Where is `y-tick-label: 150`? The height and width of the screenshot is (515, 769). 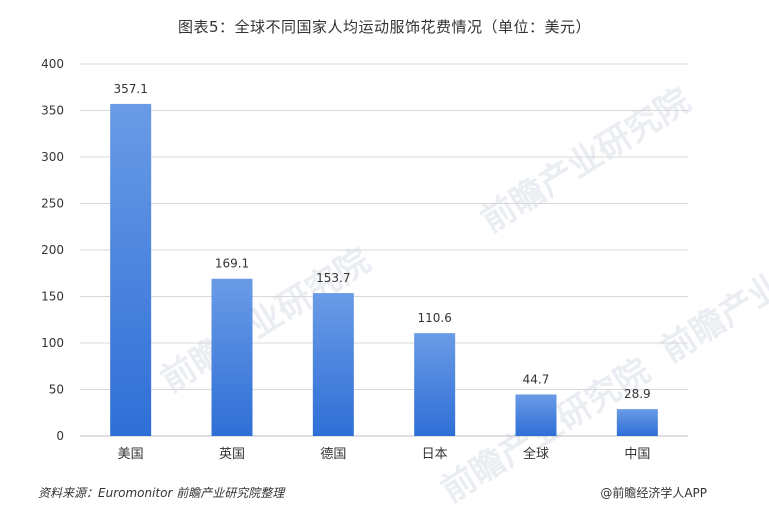 y-tick-label: 150 is located at coordinates (52, 297).